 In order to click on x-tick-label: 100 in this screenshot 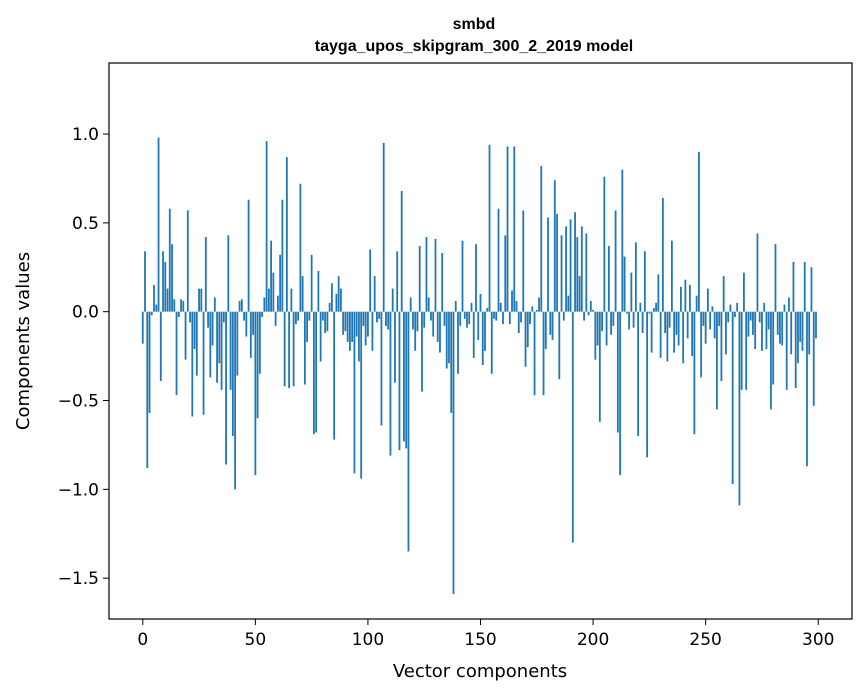, I will do `click(368, 640)`.